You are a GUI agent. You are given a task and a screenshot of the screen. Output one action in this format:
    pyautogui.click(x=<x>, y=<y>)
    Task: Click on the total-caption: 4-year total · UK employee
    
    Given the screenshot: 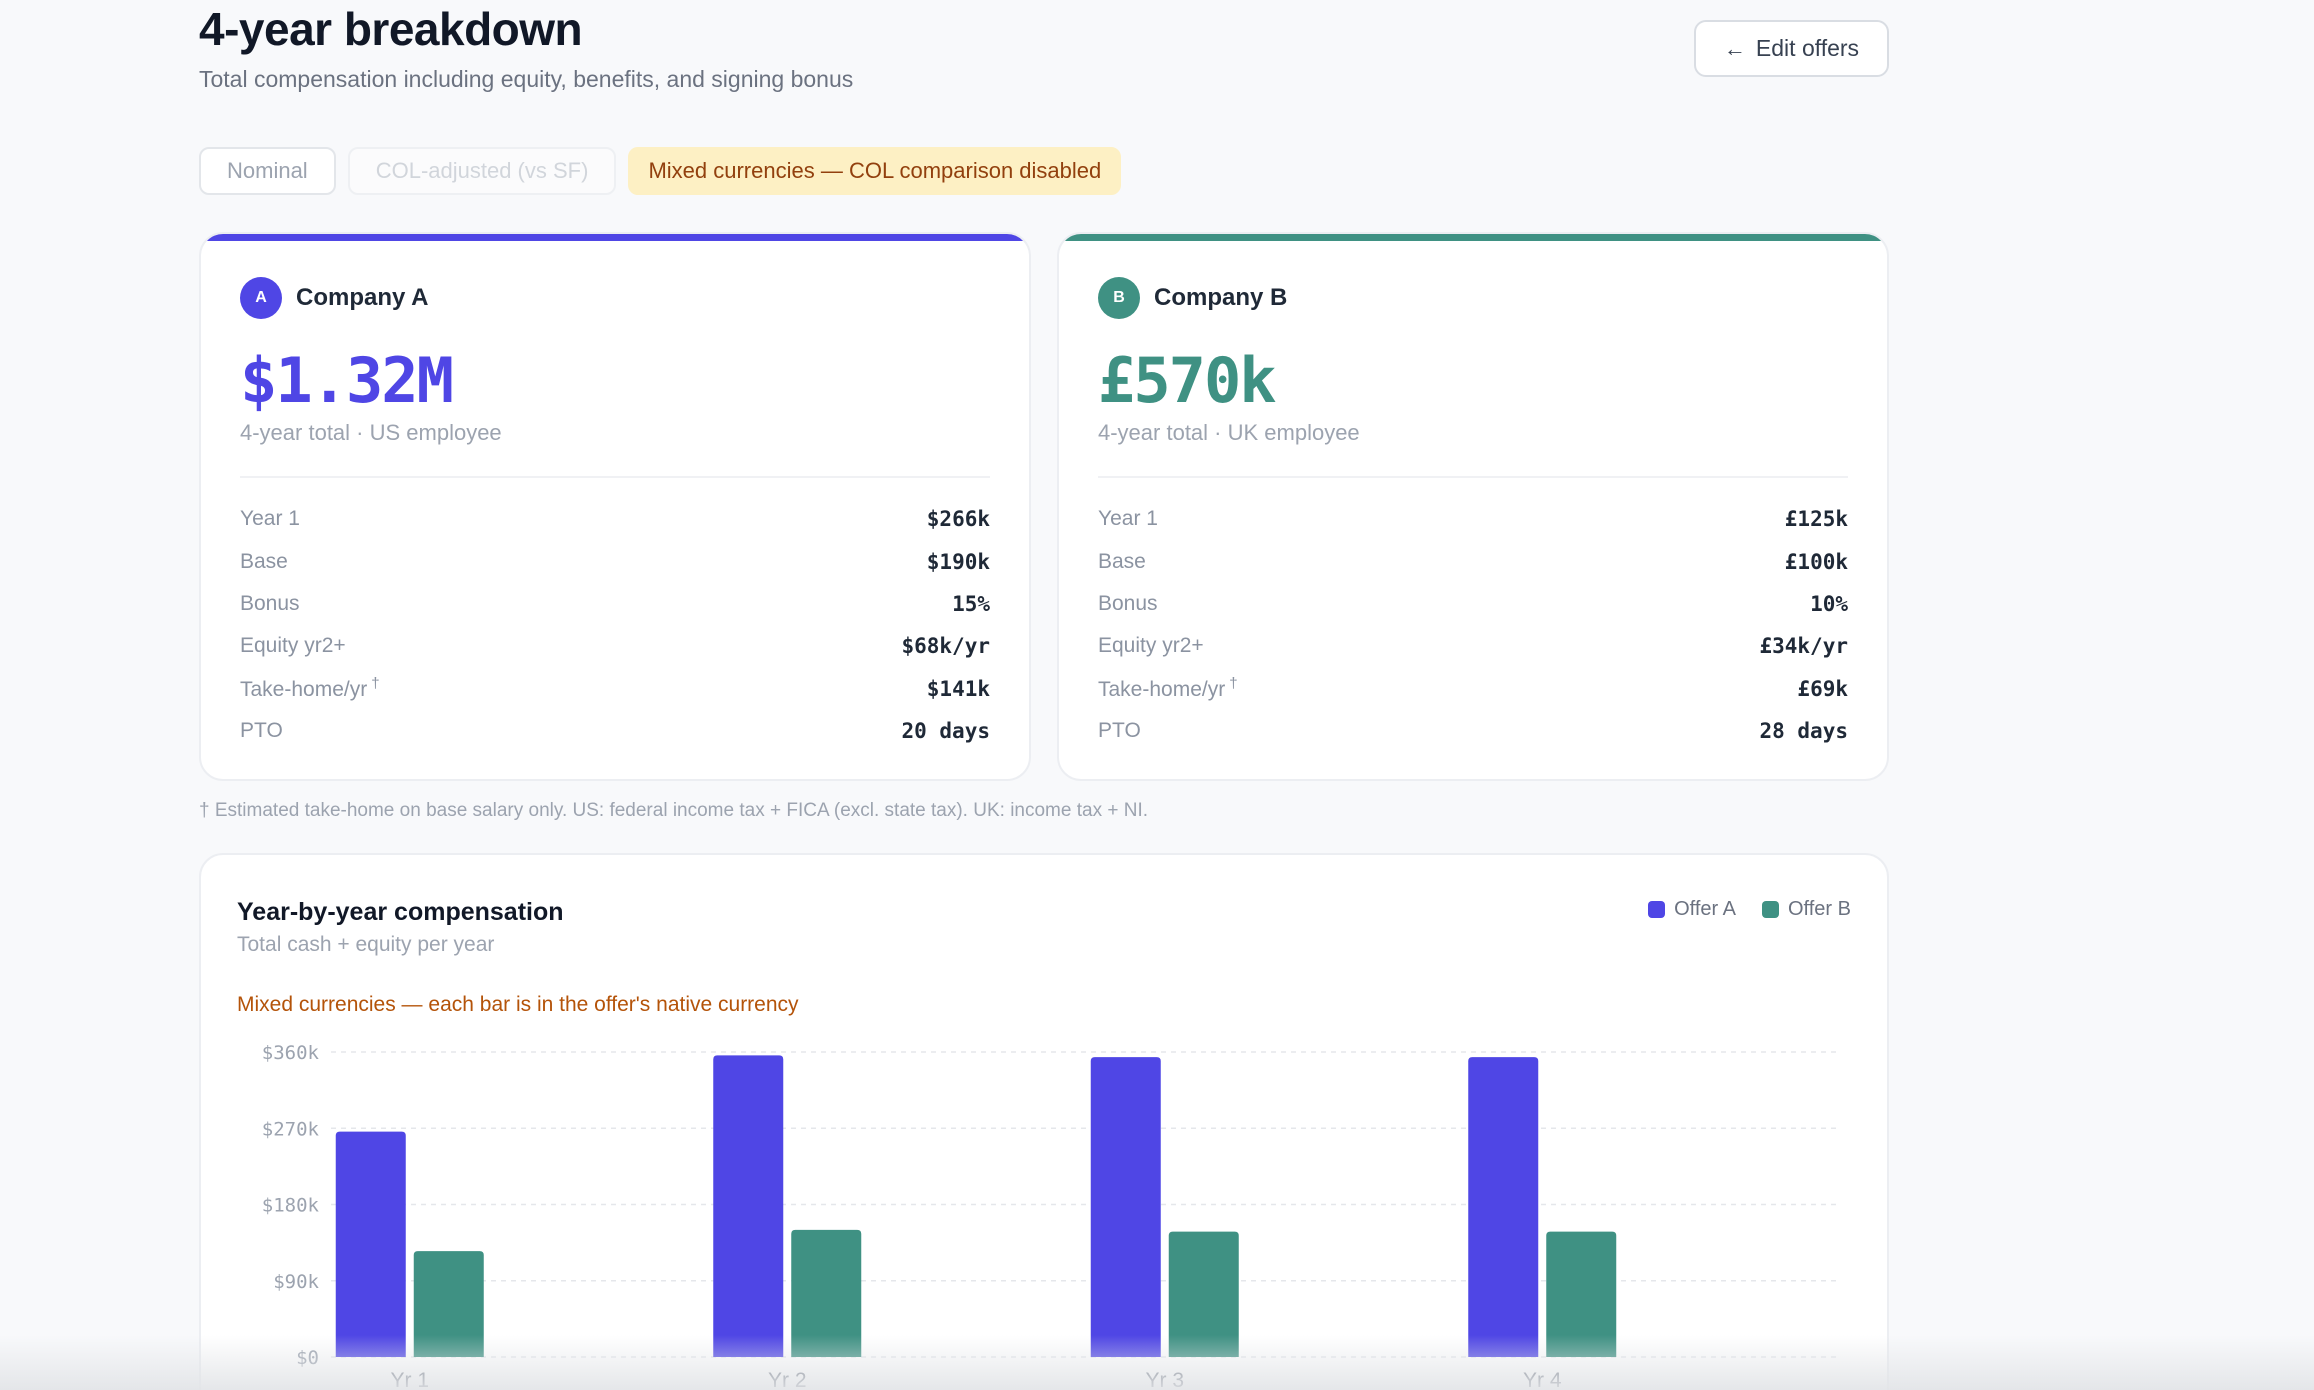 What is the action you would take?
    pyautogui.click(x=1229, y=432)
    